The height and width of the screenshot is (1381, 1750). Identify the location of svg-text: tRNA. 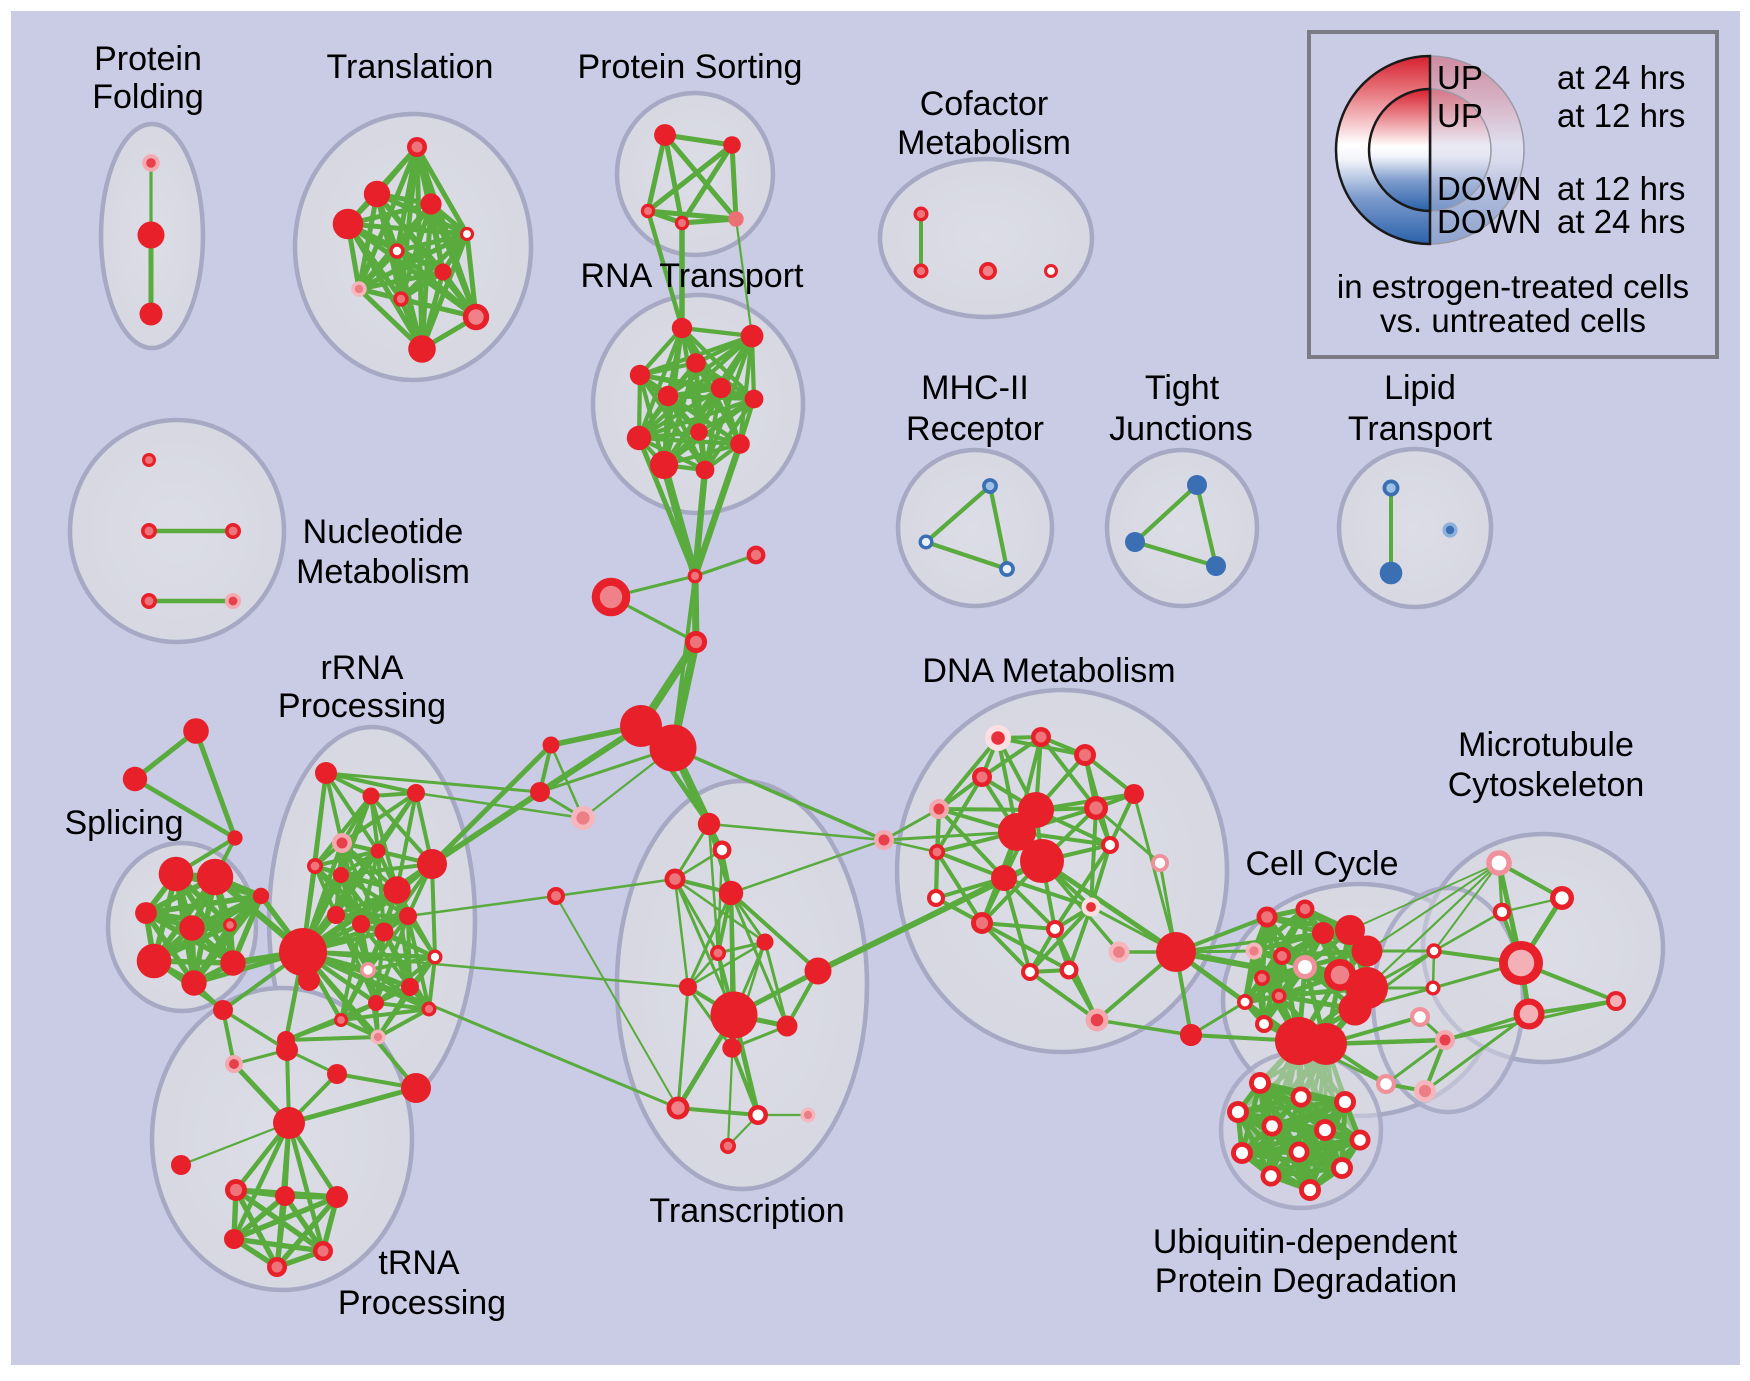
(419, 1263).